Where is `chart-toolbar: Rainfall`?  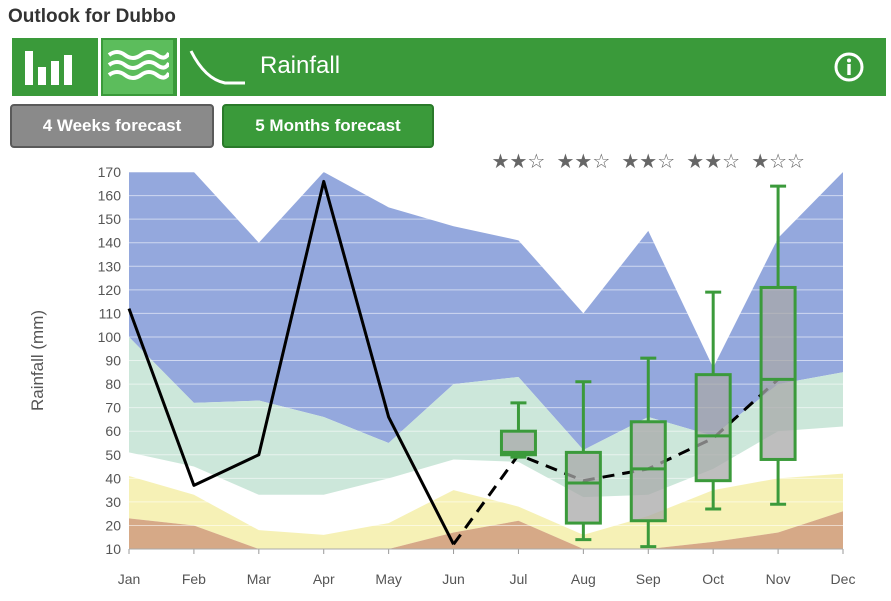 chart-toolbar: Rainfall is located at coordinates (449, 67).